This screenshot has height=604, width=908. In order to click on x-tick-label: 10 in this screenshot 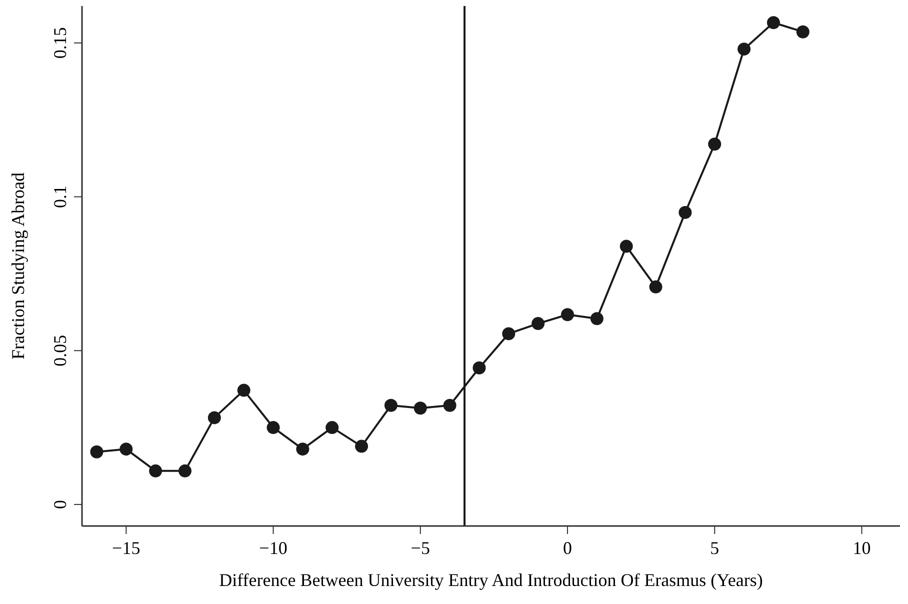, I will do `click(861, 548)`.